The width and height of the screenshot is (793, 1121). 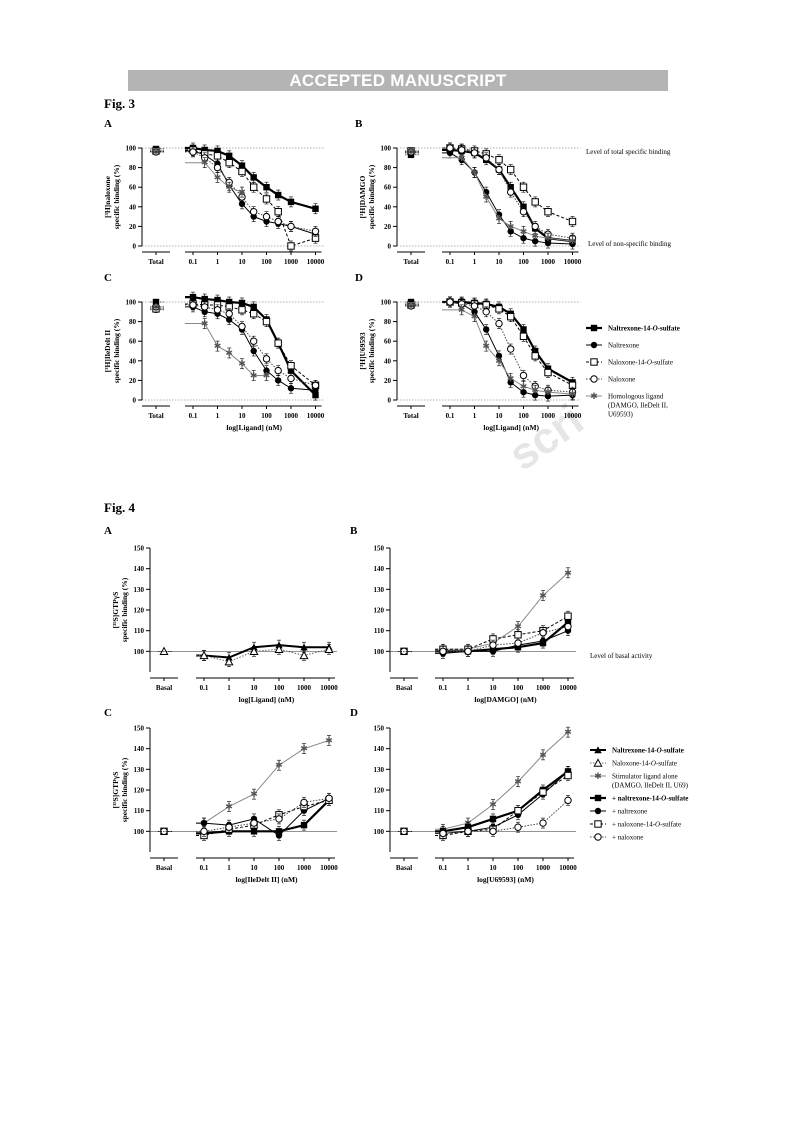 I want to click on y-tick-label: 60, so click(x=388, y=342).